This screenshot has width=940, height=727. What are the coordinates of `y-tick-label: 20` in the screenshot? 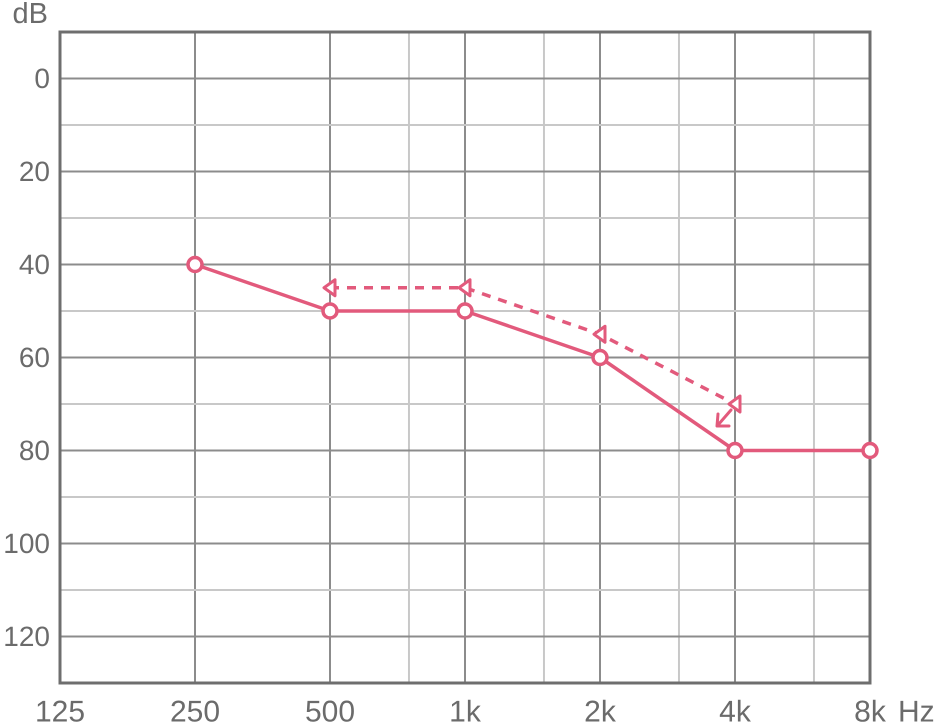 It's located at (34, 171).